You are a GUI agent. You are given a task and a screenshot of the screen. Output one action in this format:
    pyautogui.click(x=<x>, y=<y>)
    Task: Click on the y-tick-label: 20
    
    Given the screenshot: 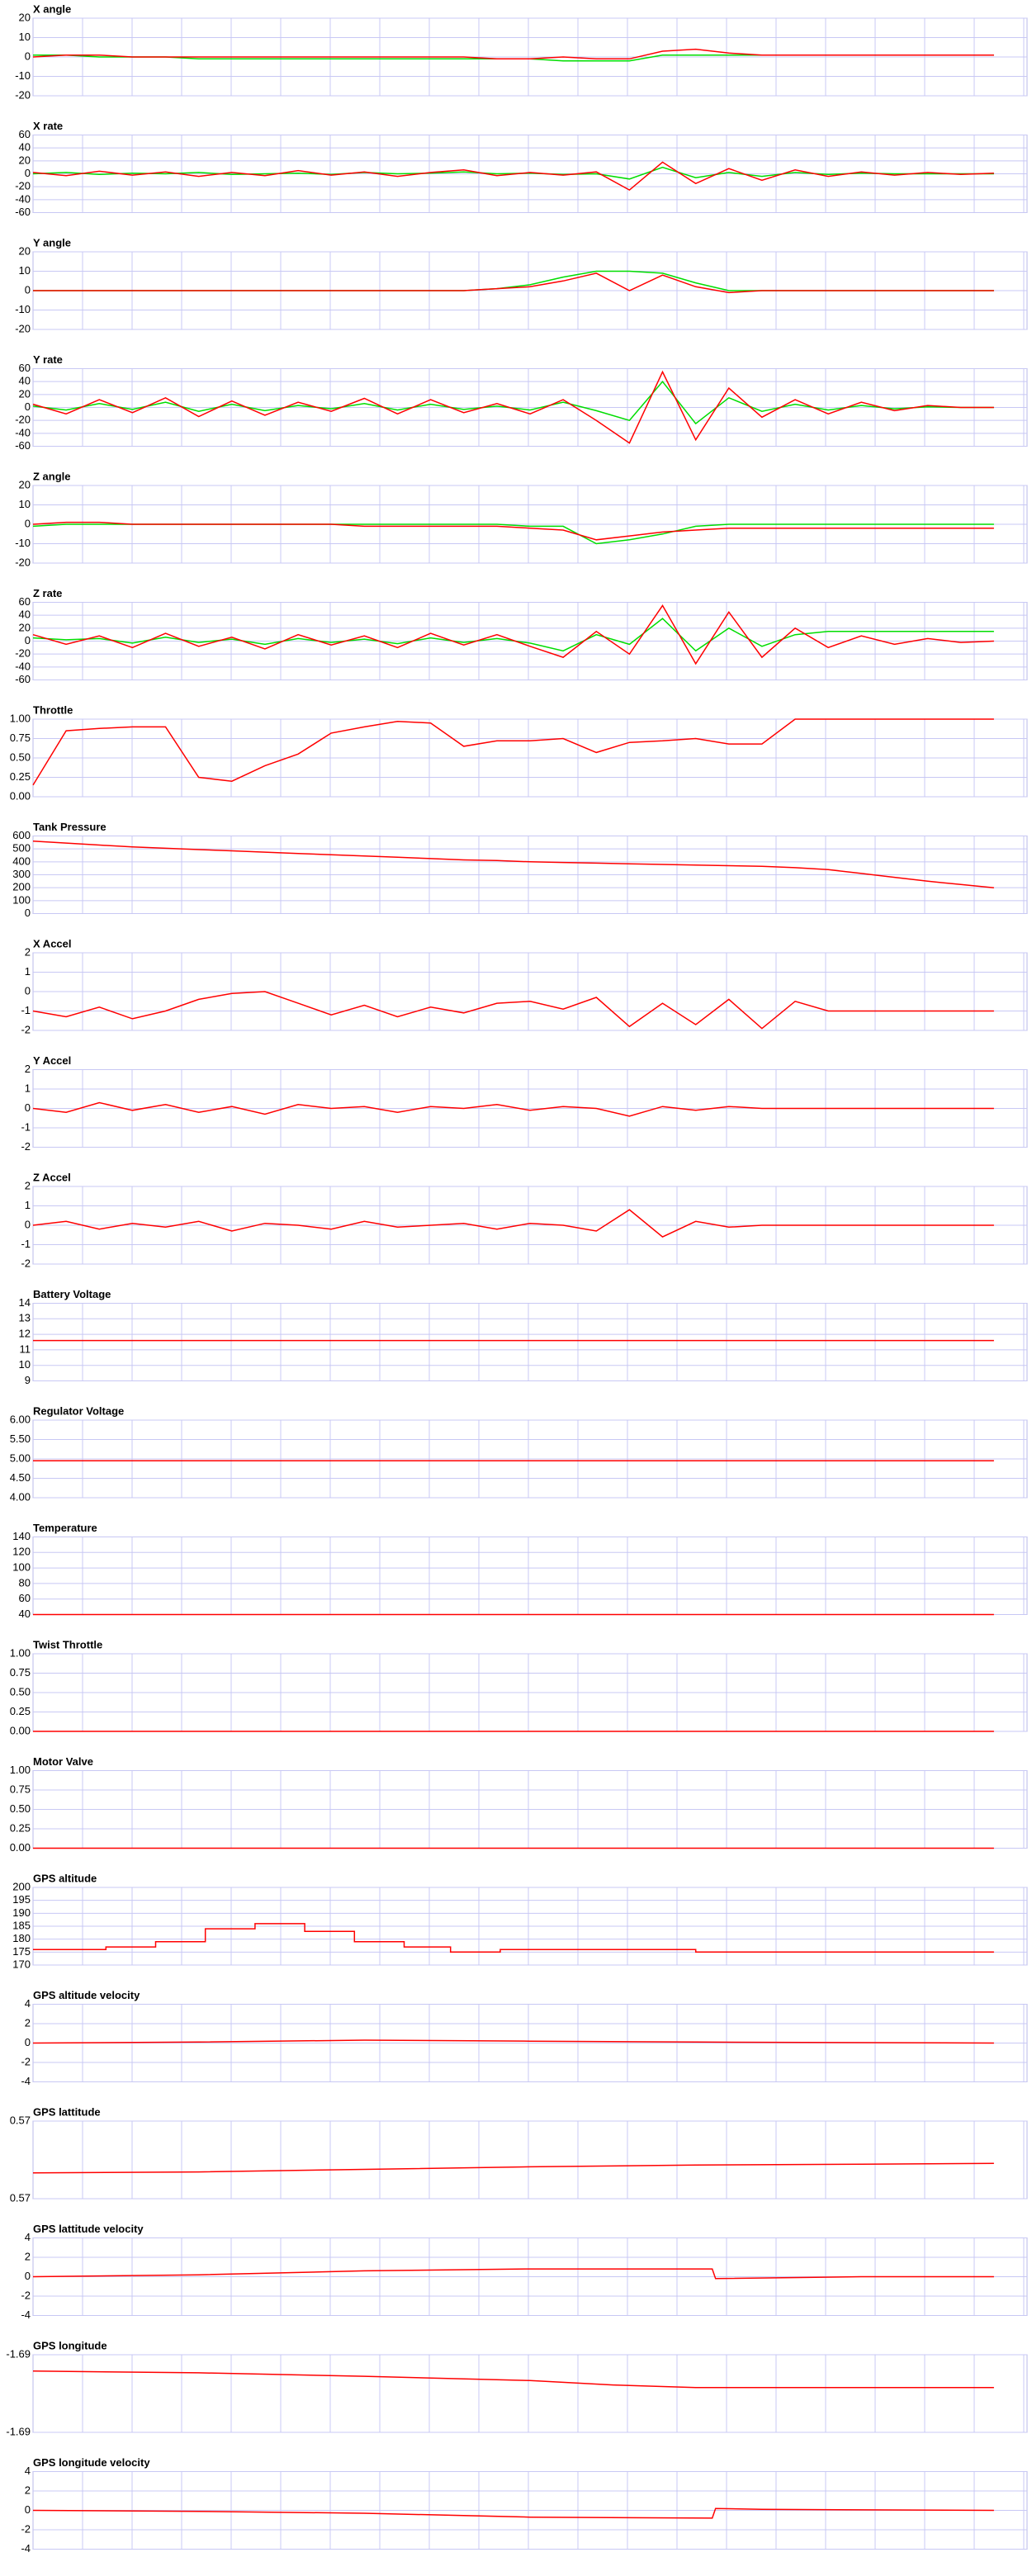 What is the action you would take?
    pyautogui.click(x=25, y=393)
    